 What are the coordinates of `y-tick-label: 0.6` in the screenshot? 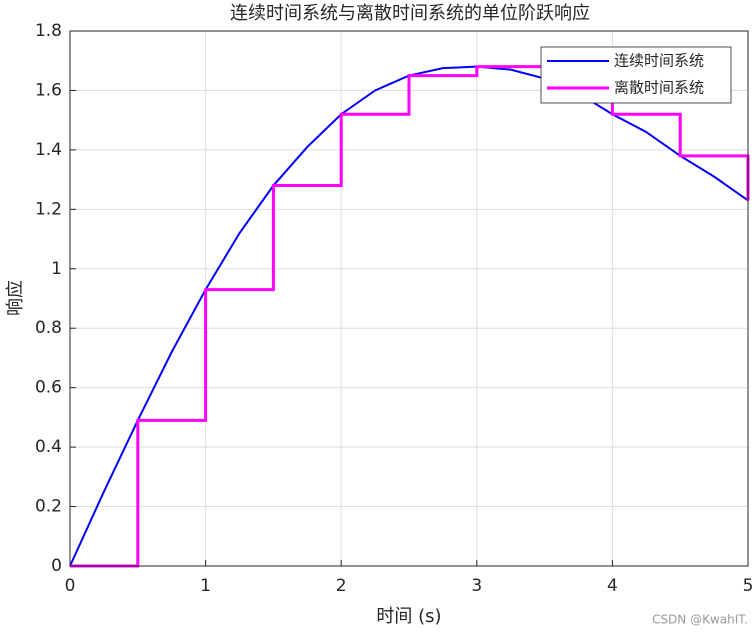 It's located at (48, 388).